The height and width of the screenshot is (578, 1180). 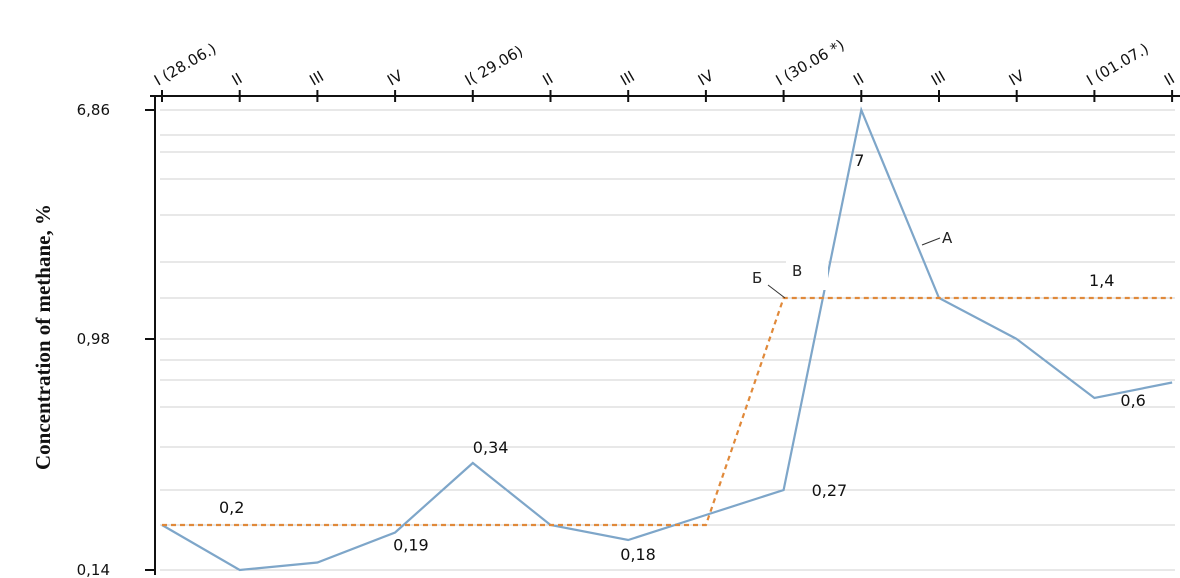 I want to click on x-tick-label: I (28.06.), so click(x=185, y=65).